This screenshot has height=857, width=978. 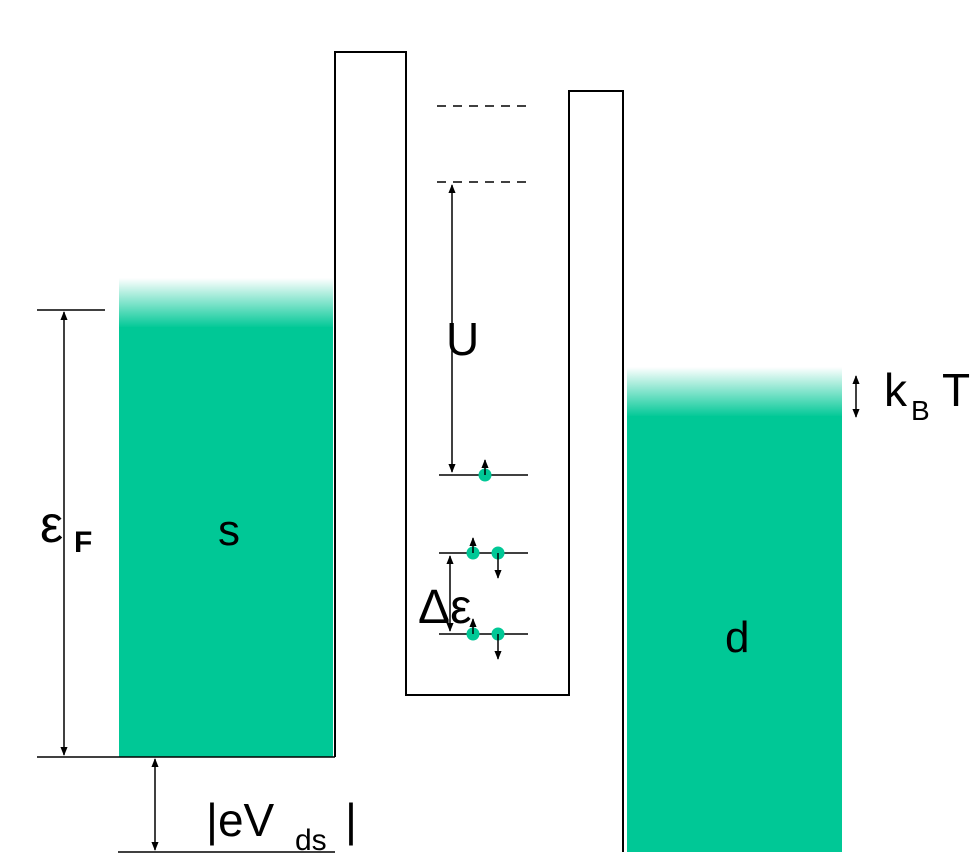 What do you see at coordinates (896, 390) in the screenshot?
I see `thermal-k: k` at bounding box center [896, 390].